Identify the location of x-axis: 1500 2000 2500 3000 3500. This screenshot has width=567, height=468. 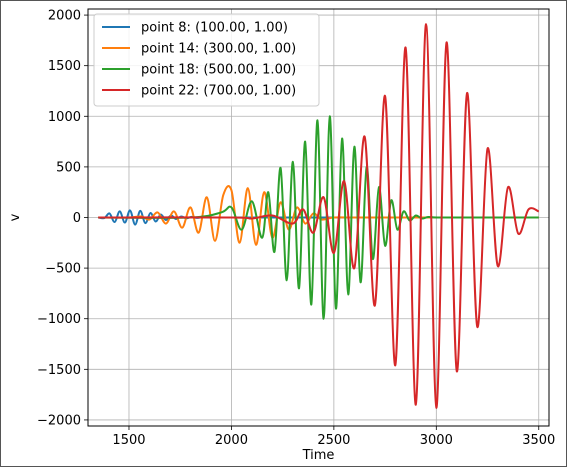
(333, 437).